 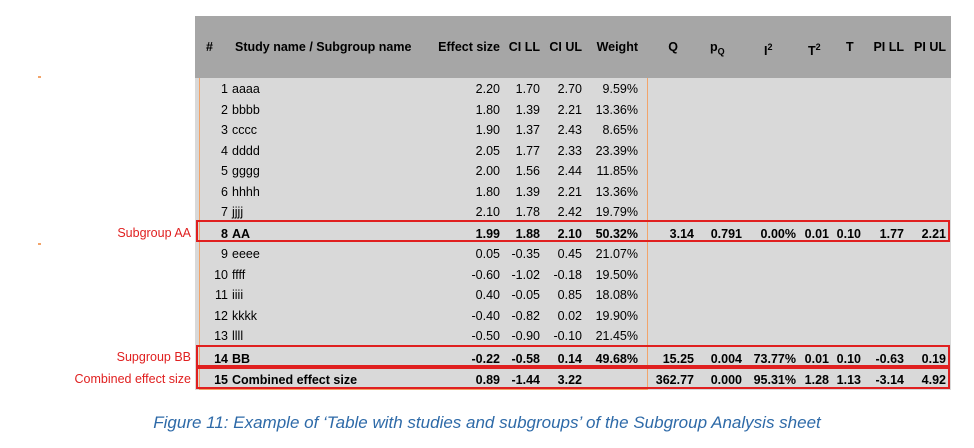 What do you see at coordinates (816, 358) in the screenshot?
I see `cell-t2: 0.01` at bounding box center [816, 358].